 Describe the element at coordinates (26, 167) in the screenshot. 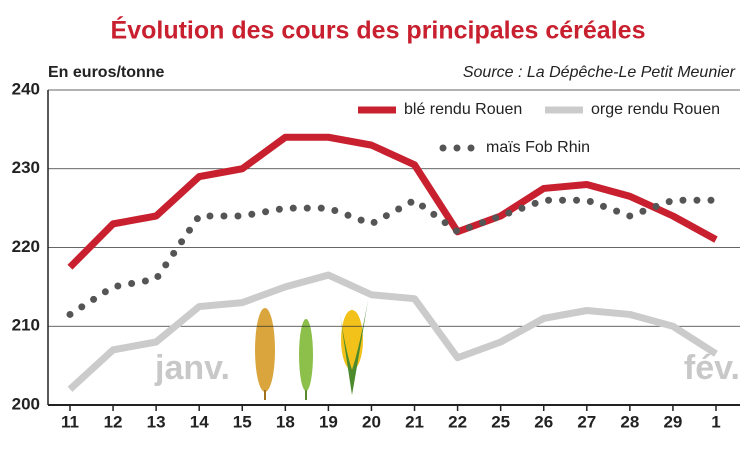

I see `y-tick-label: 230` at that location.